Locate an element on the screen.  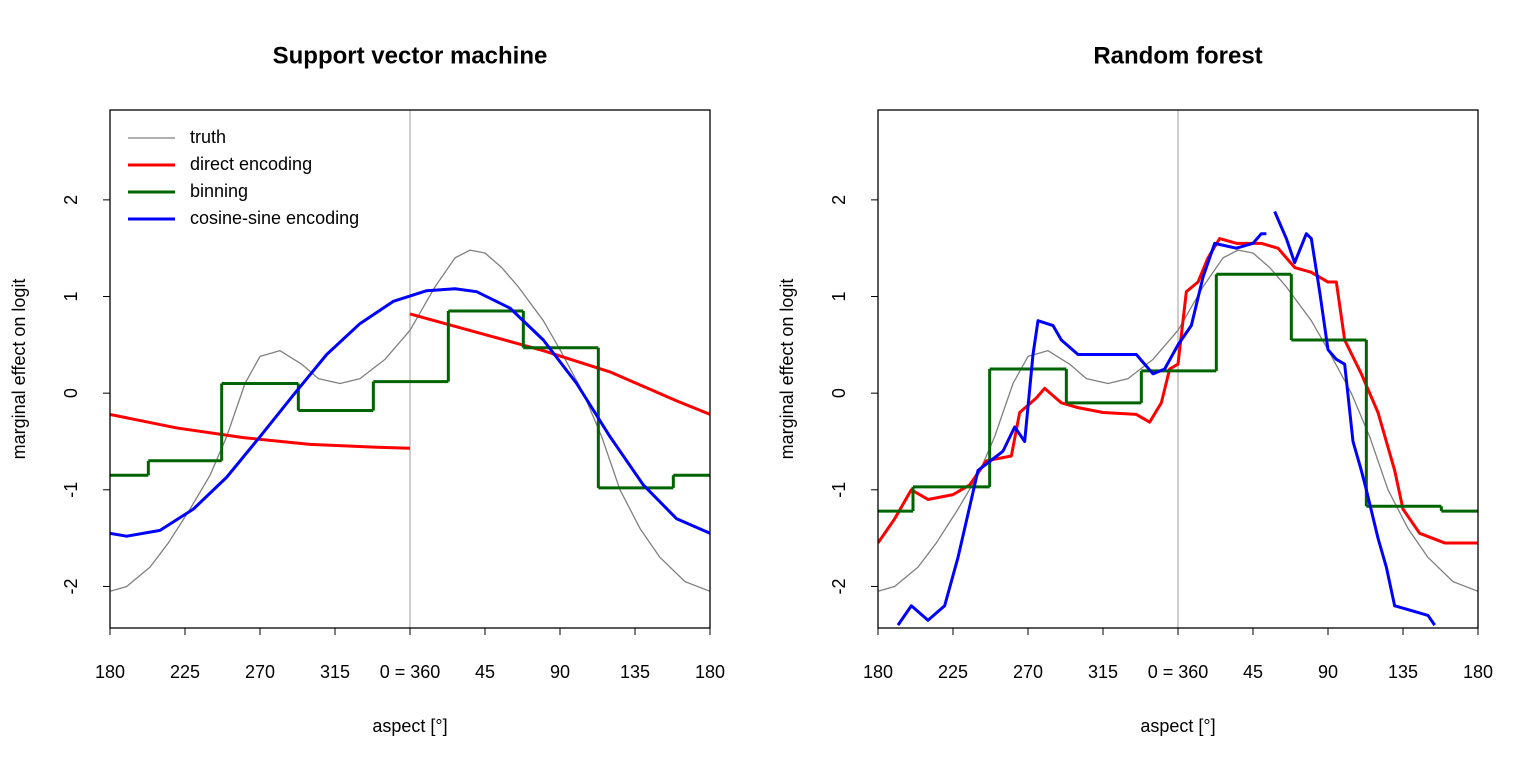
legend-label: cosine-sine encoding is located at coordinates (274, 218).